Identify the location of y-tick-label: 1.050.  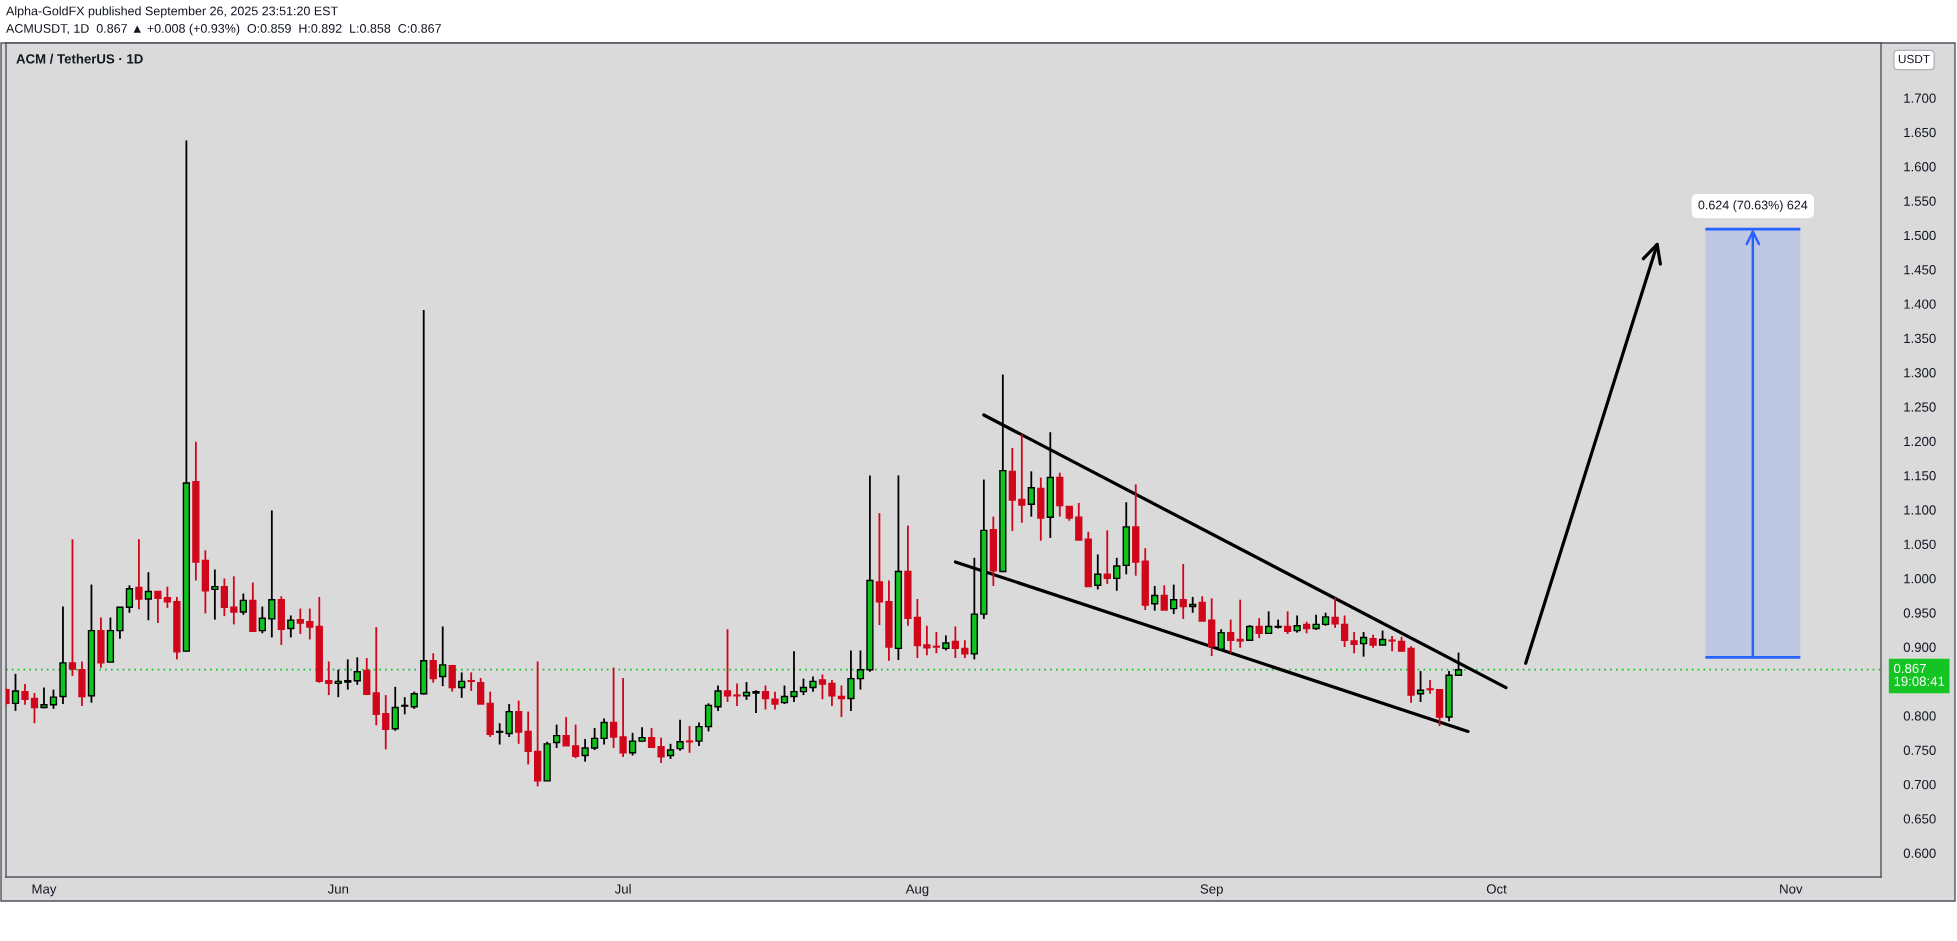
(1920, 544).